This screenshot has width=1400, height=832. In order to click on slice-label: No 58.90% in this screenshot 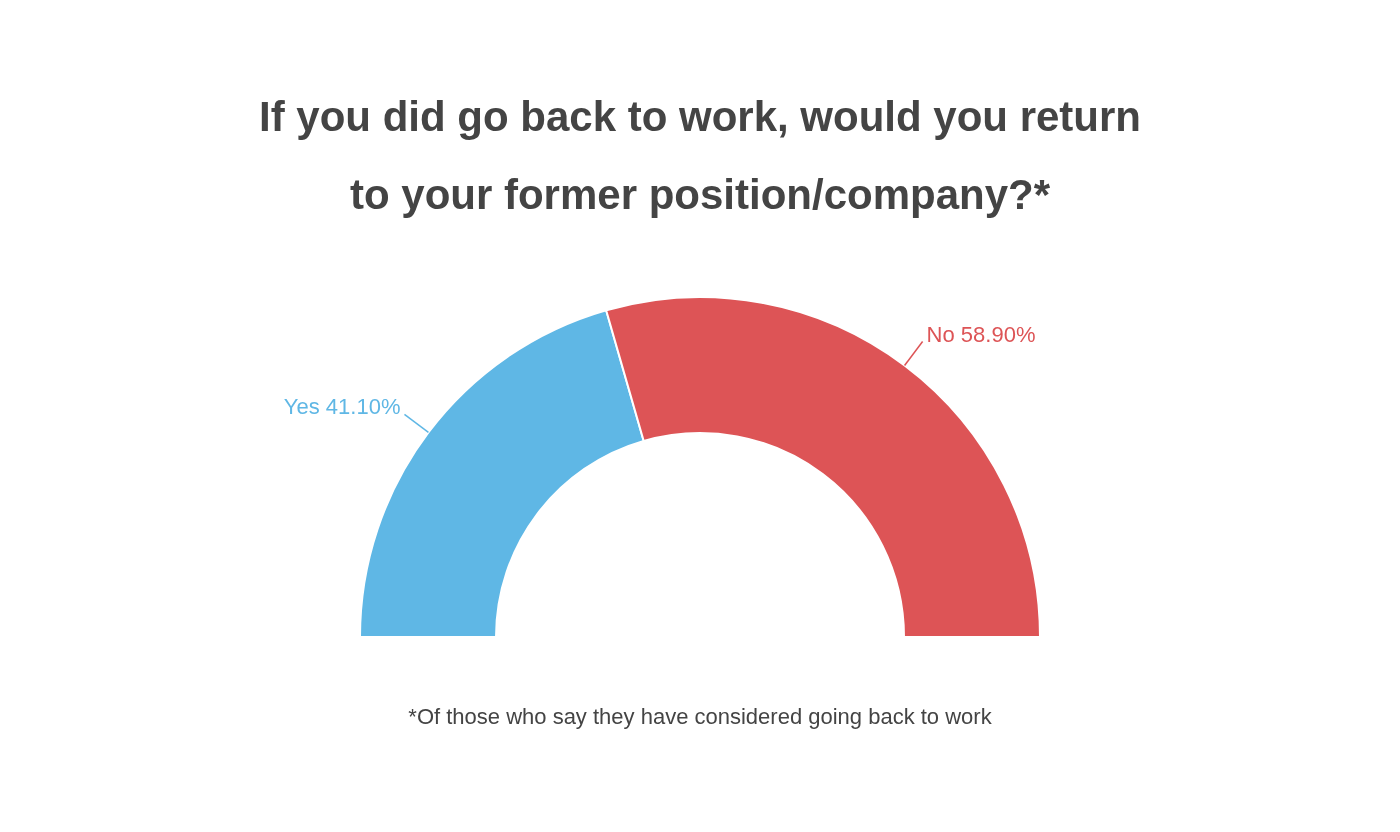, I will do `click(981, 334)`.